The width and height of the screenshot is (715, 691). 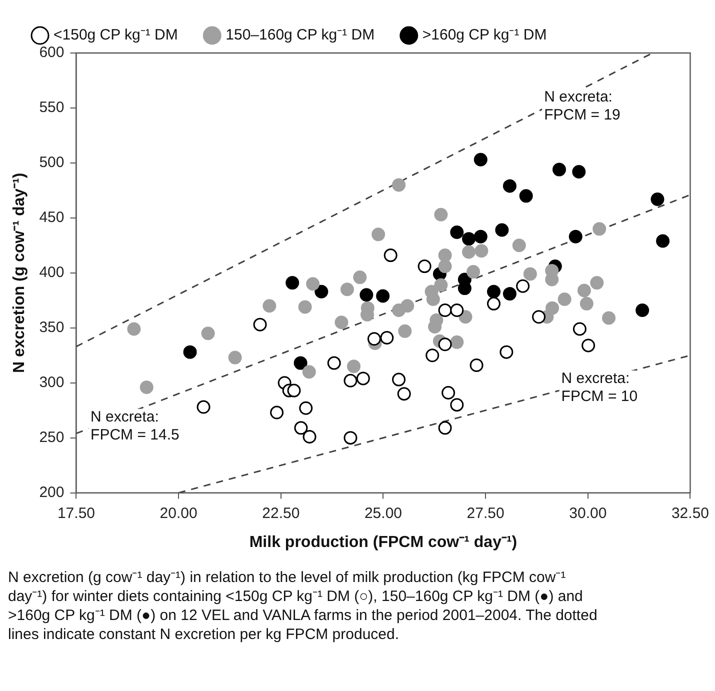 What do you see at coordinates (51, 217) in the screenshot?
I see `y-tick-label: 450` at bounding box center [51, 217].